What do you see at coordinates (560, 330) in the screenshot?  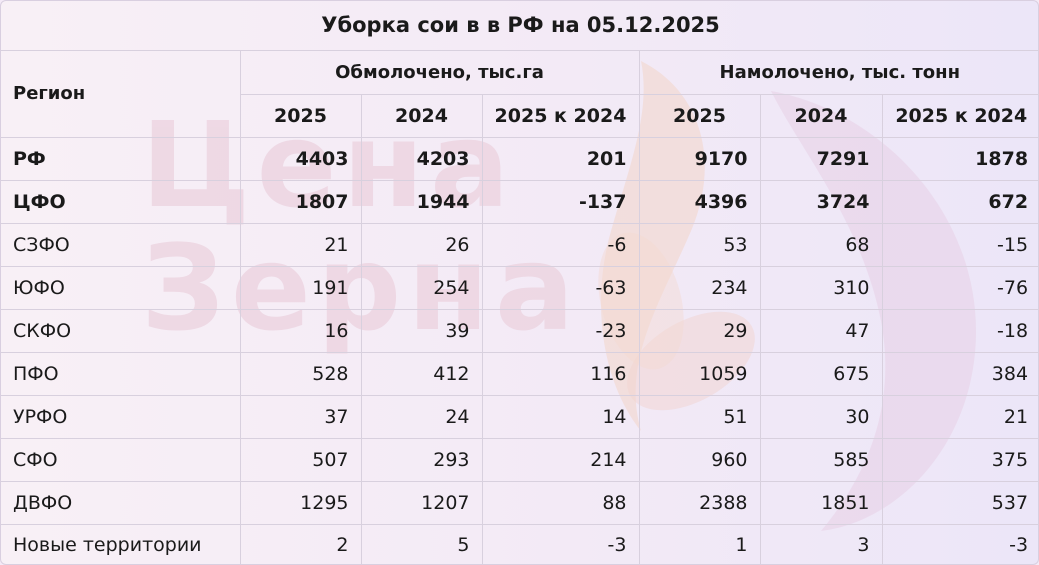 I see `value-cell: -23` at bounding box center [560, 330].